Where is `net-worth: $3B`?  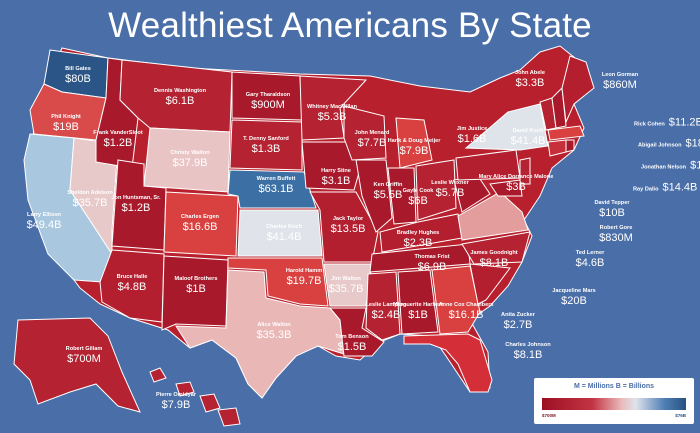 net-worth: $3B is located at coordinates (516, 186).